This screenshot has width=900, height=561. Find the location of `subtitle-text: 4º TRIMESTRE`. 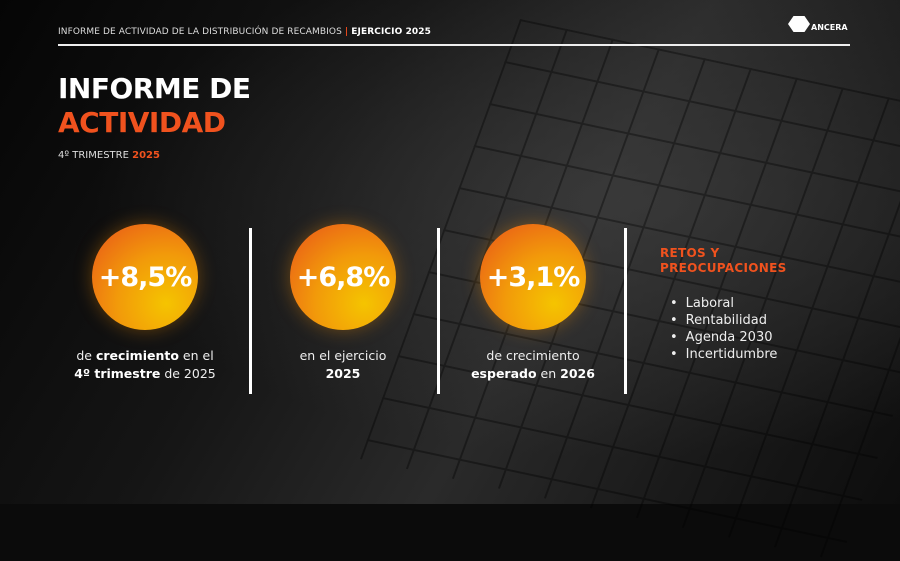

subtitle-text: 4º TRIMESTRE is located at coordinates (93, 155).